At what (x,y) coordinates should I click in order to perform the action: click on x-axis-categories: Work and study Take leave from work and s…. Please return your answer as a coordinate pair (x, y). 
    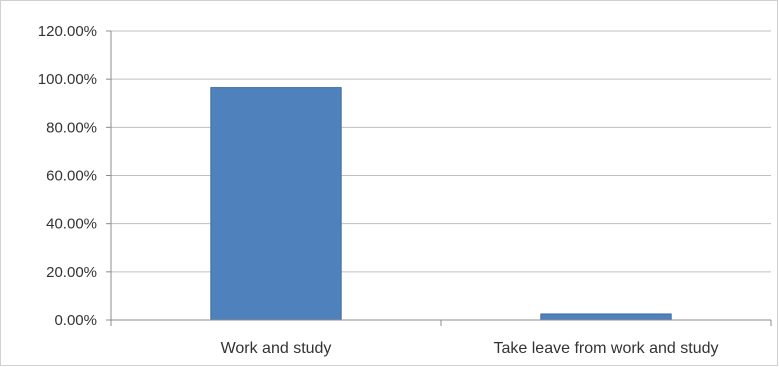
    Looking at the image, I should click on (470, 348).